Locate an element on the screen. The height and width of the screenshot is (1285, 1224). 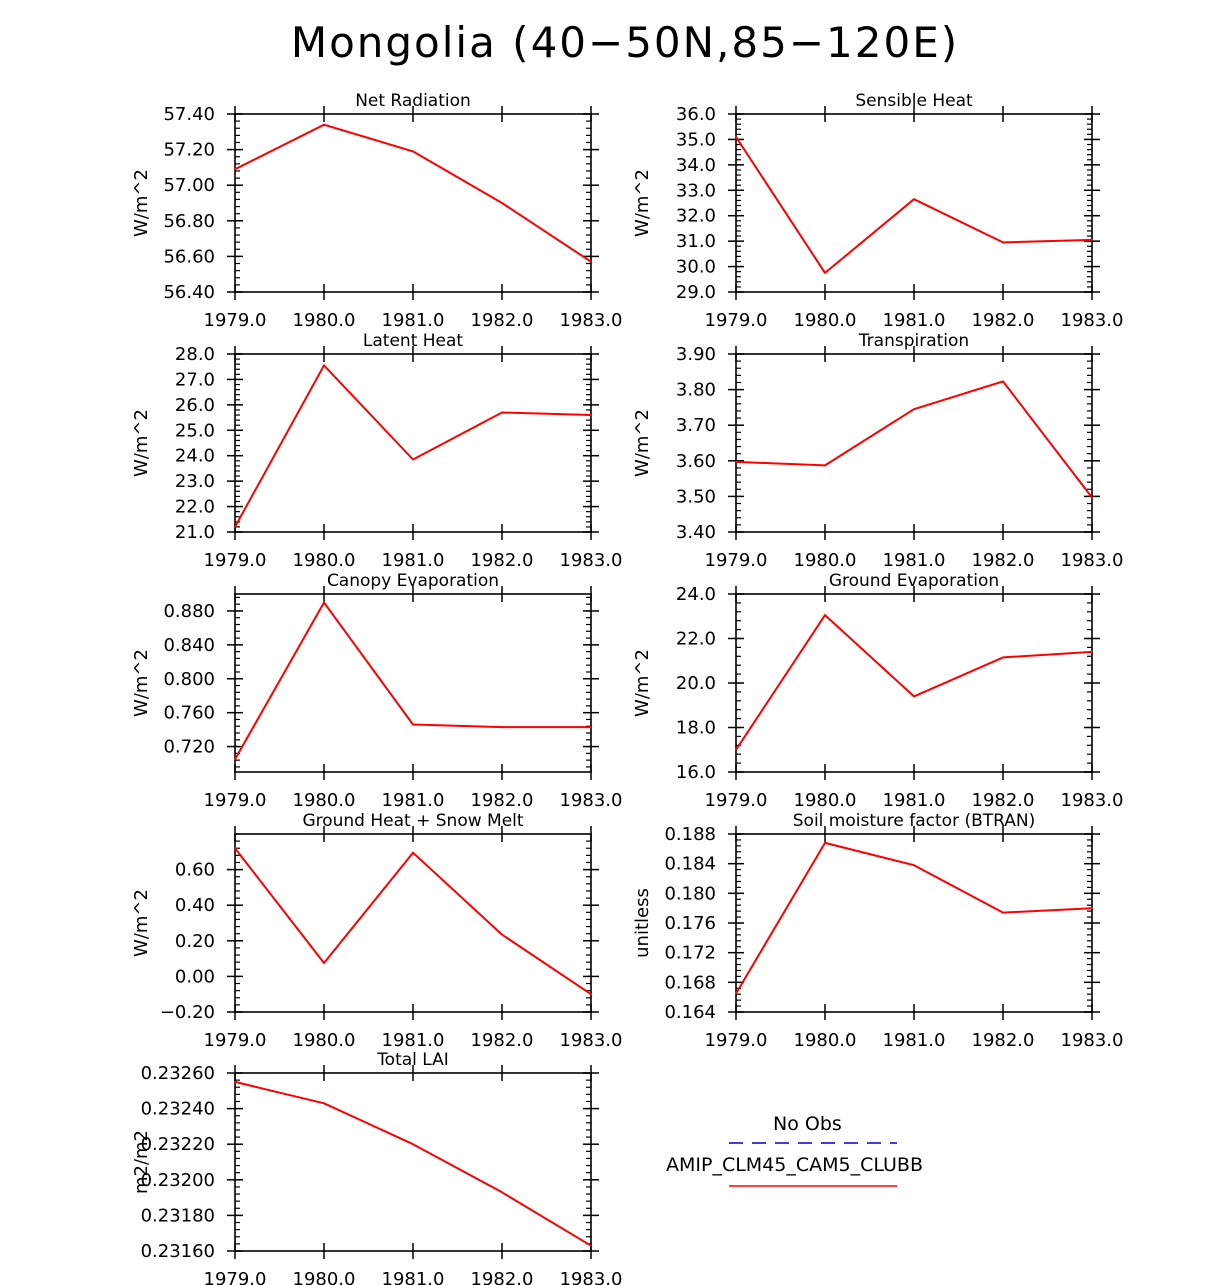
y-tick-label: 36.0 is located at coordinates (696, 114).